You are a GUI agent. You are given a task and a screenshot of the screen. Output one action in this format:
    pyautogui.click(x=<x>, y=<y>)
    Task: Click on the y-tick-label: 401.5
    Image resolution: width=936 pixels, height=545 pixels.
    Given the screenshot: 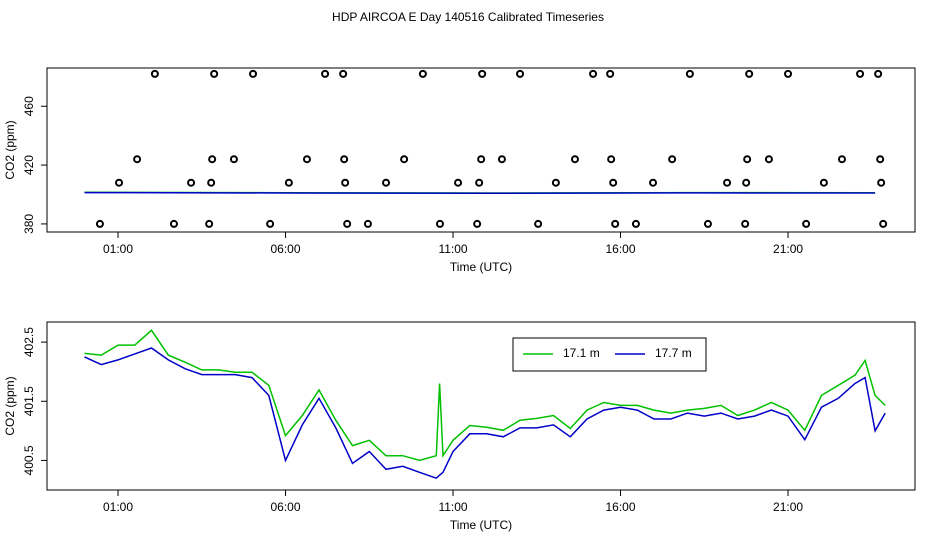 What is the action you would take?
    pyautogui.click(x=29, y=401)
    